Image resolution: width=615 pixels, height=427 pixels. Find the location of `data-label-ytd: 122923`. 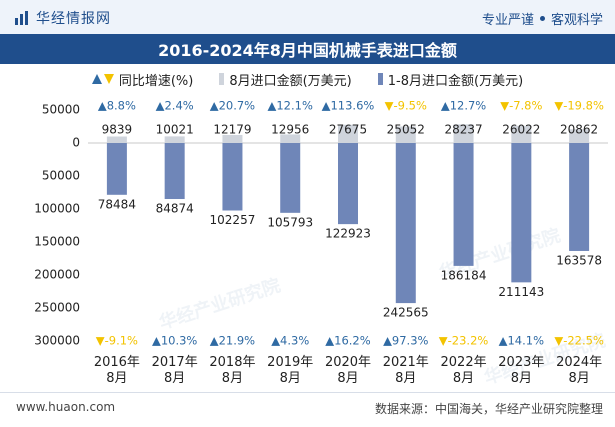

data-label-ytd: 122923 is located at coordinates (348, 234).